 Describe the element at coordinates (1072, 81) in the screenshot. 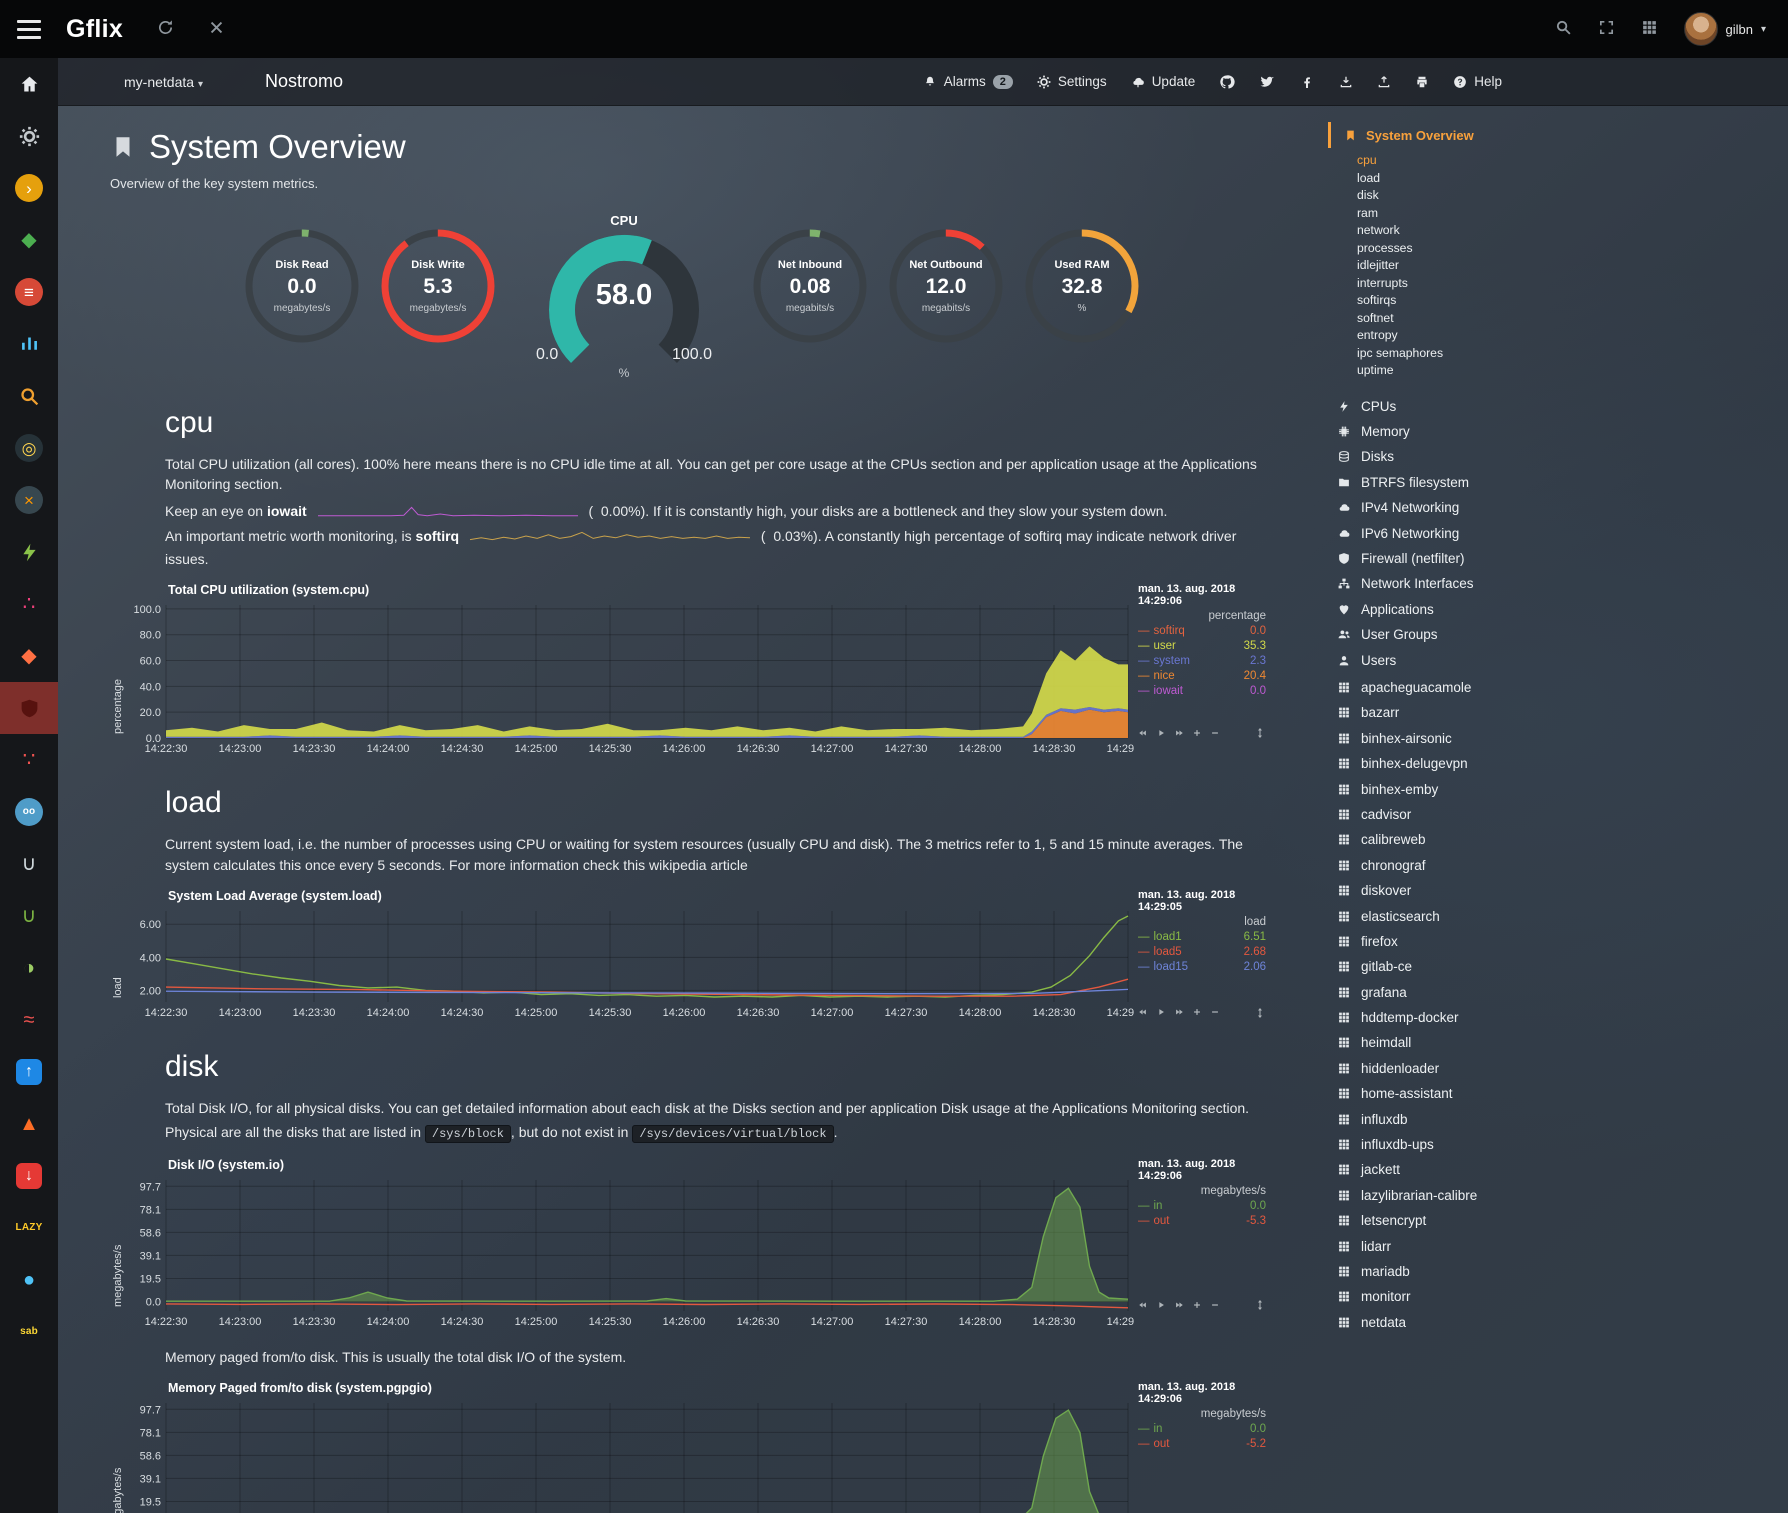

I see `settings-button: Settings` at that location.